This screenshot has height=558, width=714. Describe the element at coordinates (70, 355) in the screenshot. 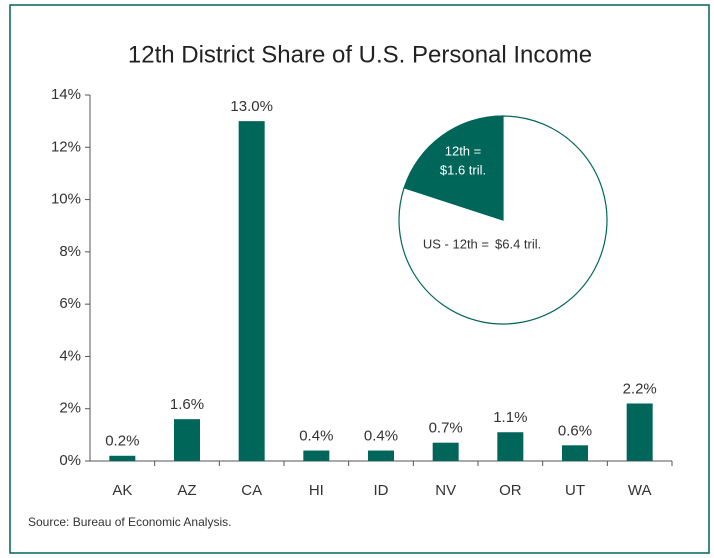

I see `y-tick-label: 4%` at that location.